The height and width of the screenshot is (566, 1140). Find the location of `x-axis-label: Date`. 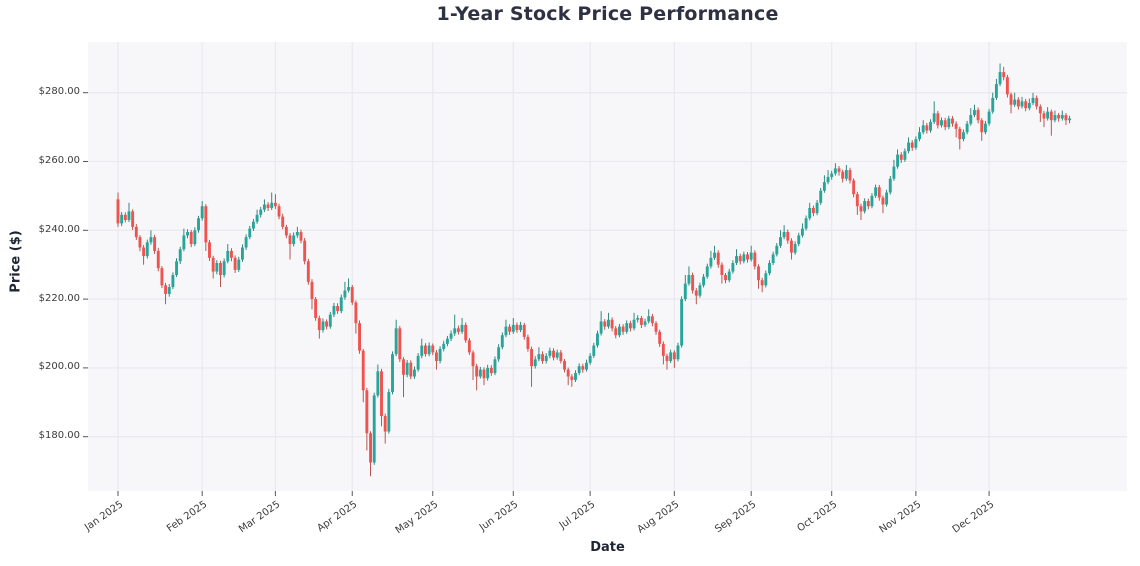

x-axis-label: Date is located at coordinates (607, 547).